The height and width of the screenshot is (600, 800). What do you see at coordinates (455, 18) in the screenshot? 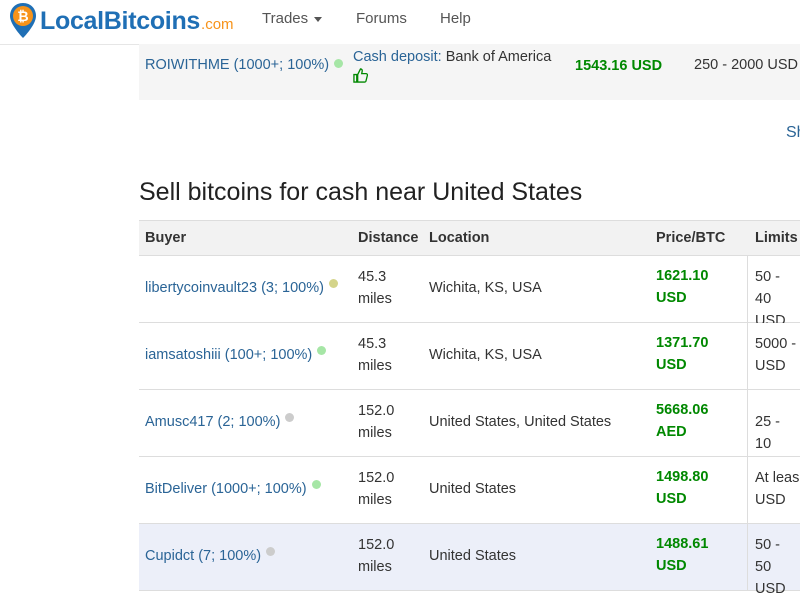
I see `nav-help: Help` at bounding box center [455, 18].